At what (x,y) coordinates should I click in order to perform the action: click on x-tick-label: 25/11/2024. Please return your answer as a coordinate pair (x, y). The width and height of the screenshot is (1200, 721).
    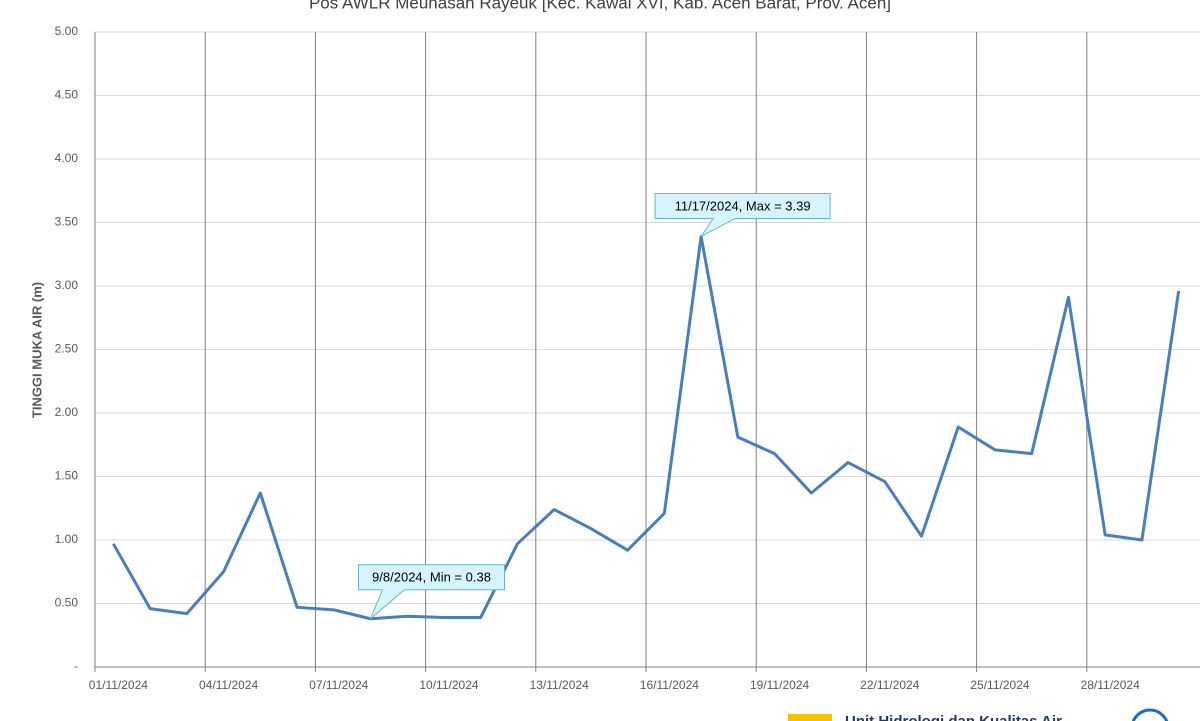
    Looking at the image, I should click on (999, 685).